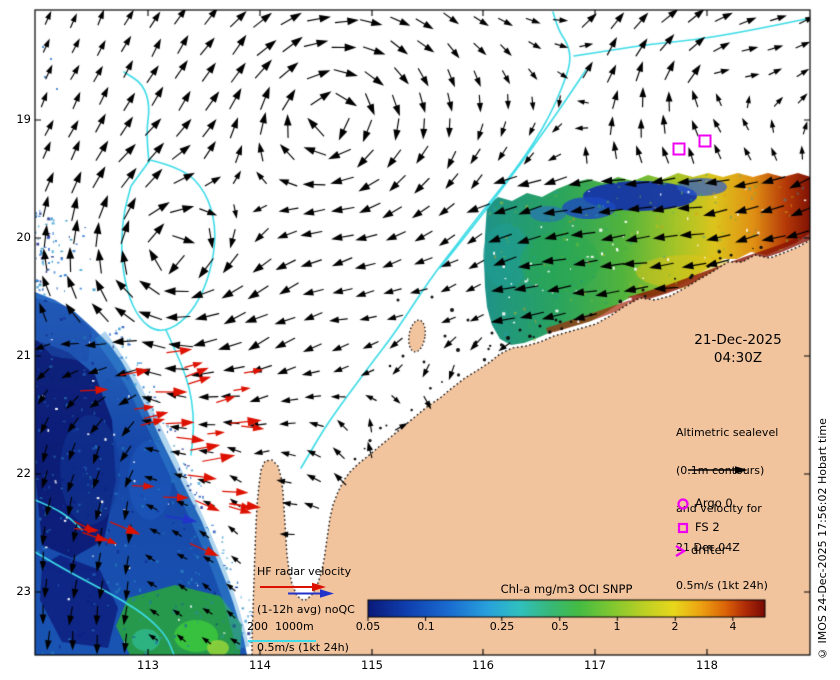  Describe the element at coordinates (738, 340) in the screenshot. I see `map-date-label: 21-Dec-2025` at that location.